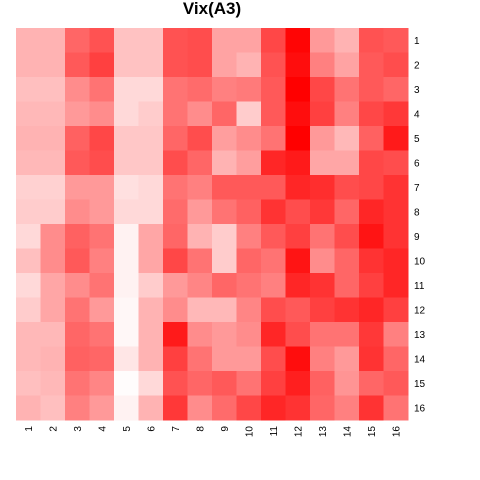  Describe the element at coordinates (151, 138) in the screenshot. I see `heatmap-cell-r5-c6` at that location.